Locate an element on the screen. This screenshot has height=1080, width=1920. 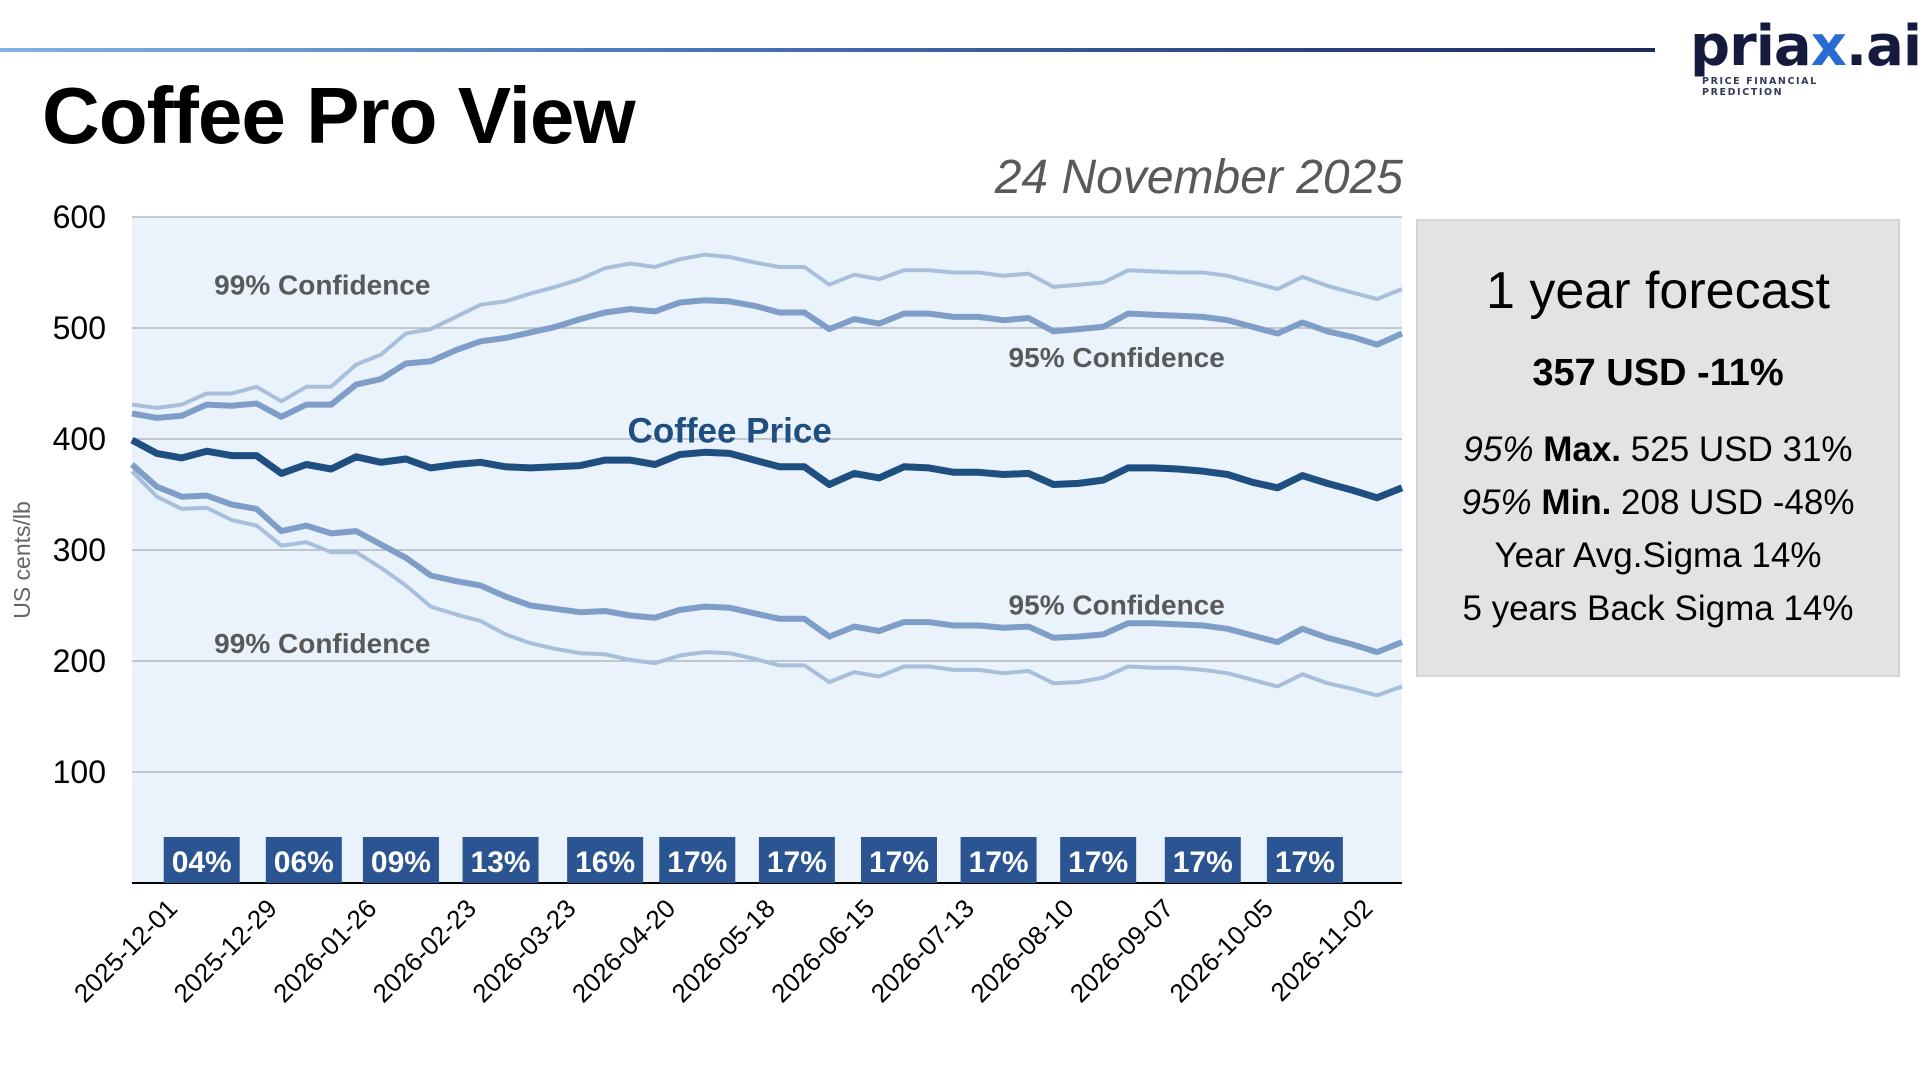
series-99-confidence-lower is located at coordinates (766, 583).